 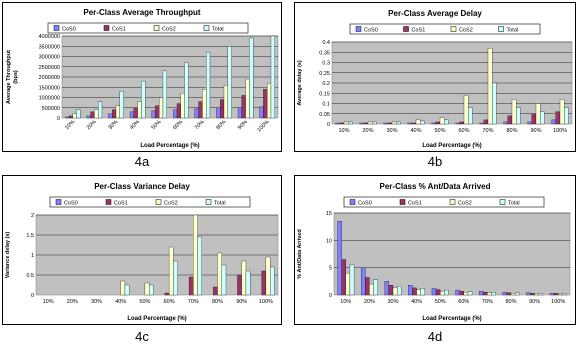 I want to click on chart-4d-x-tick-label: 100%, so click(x=558, y=302).